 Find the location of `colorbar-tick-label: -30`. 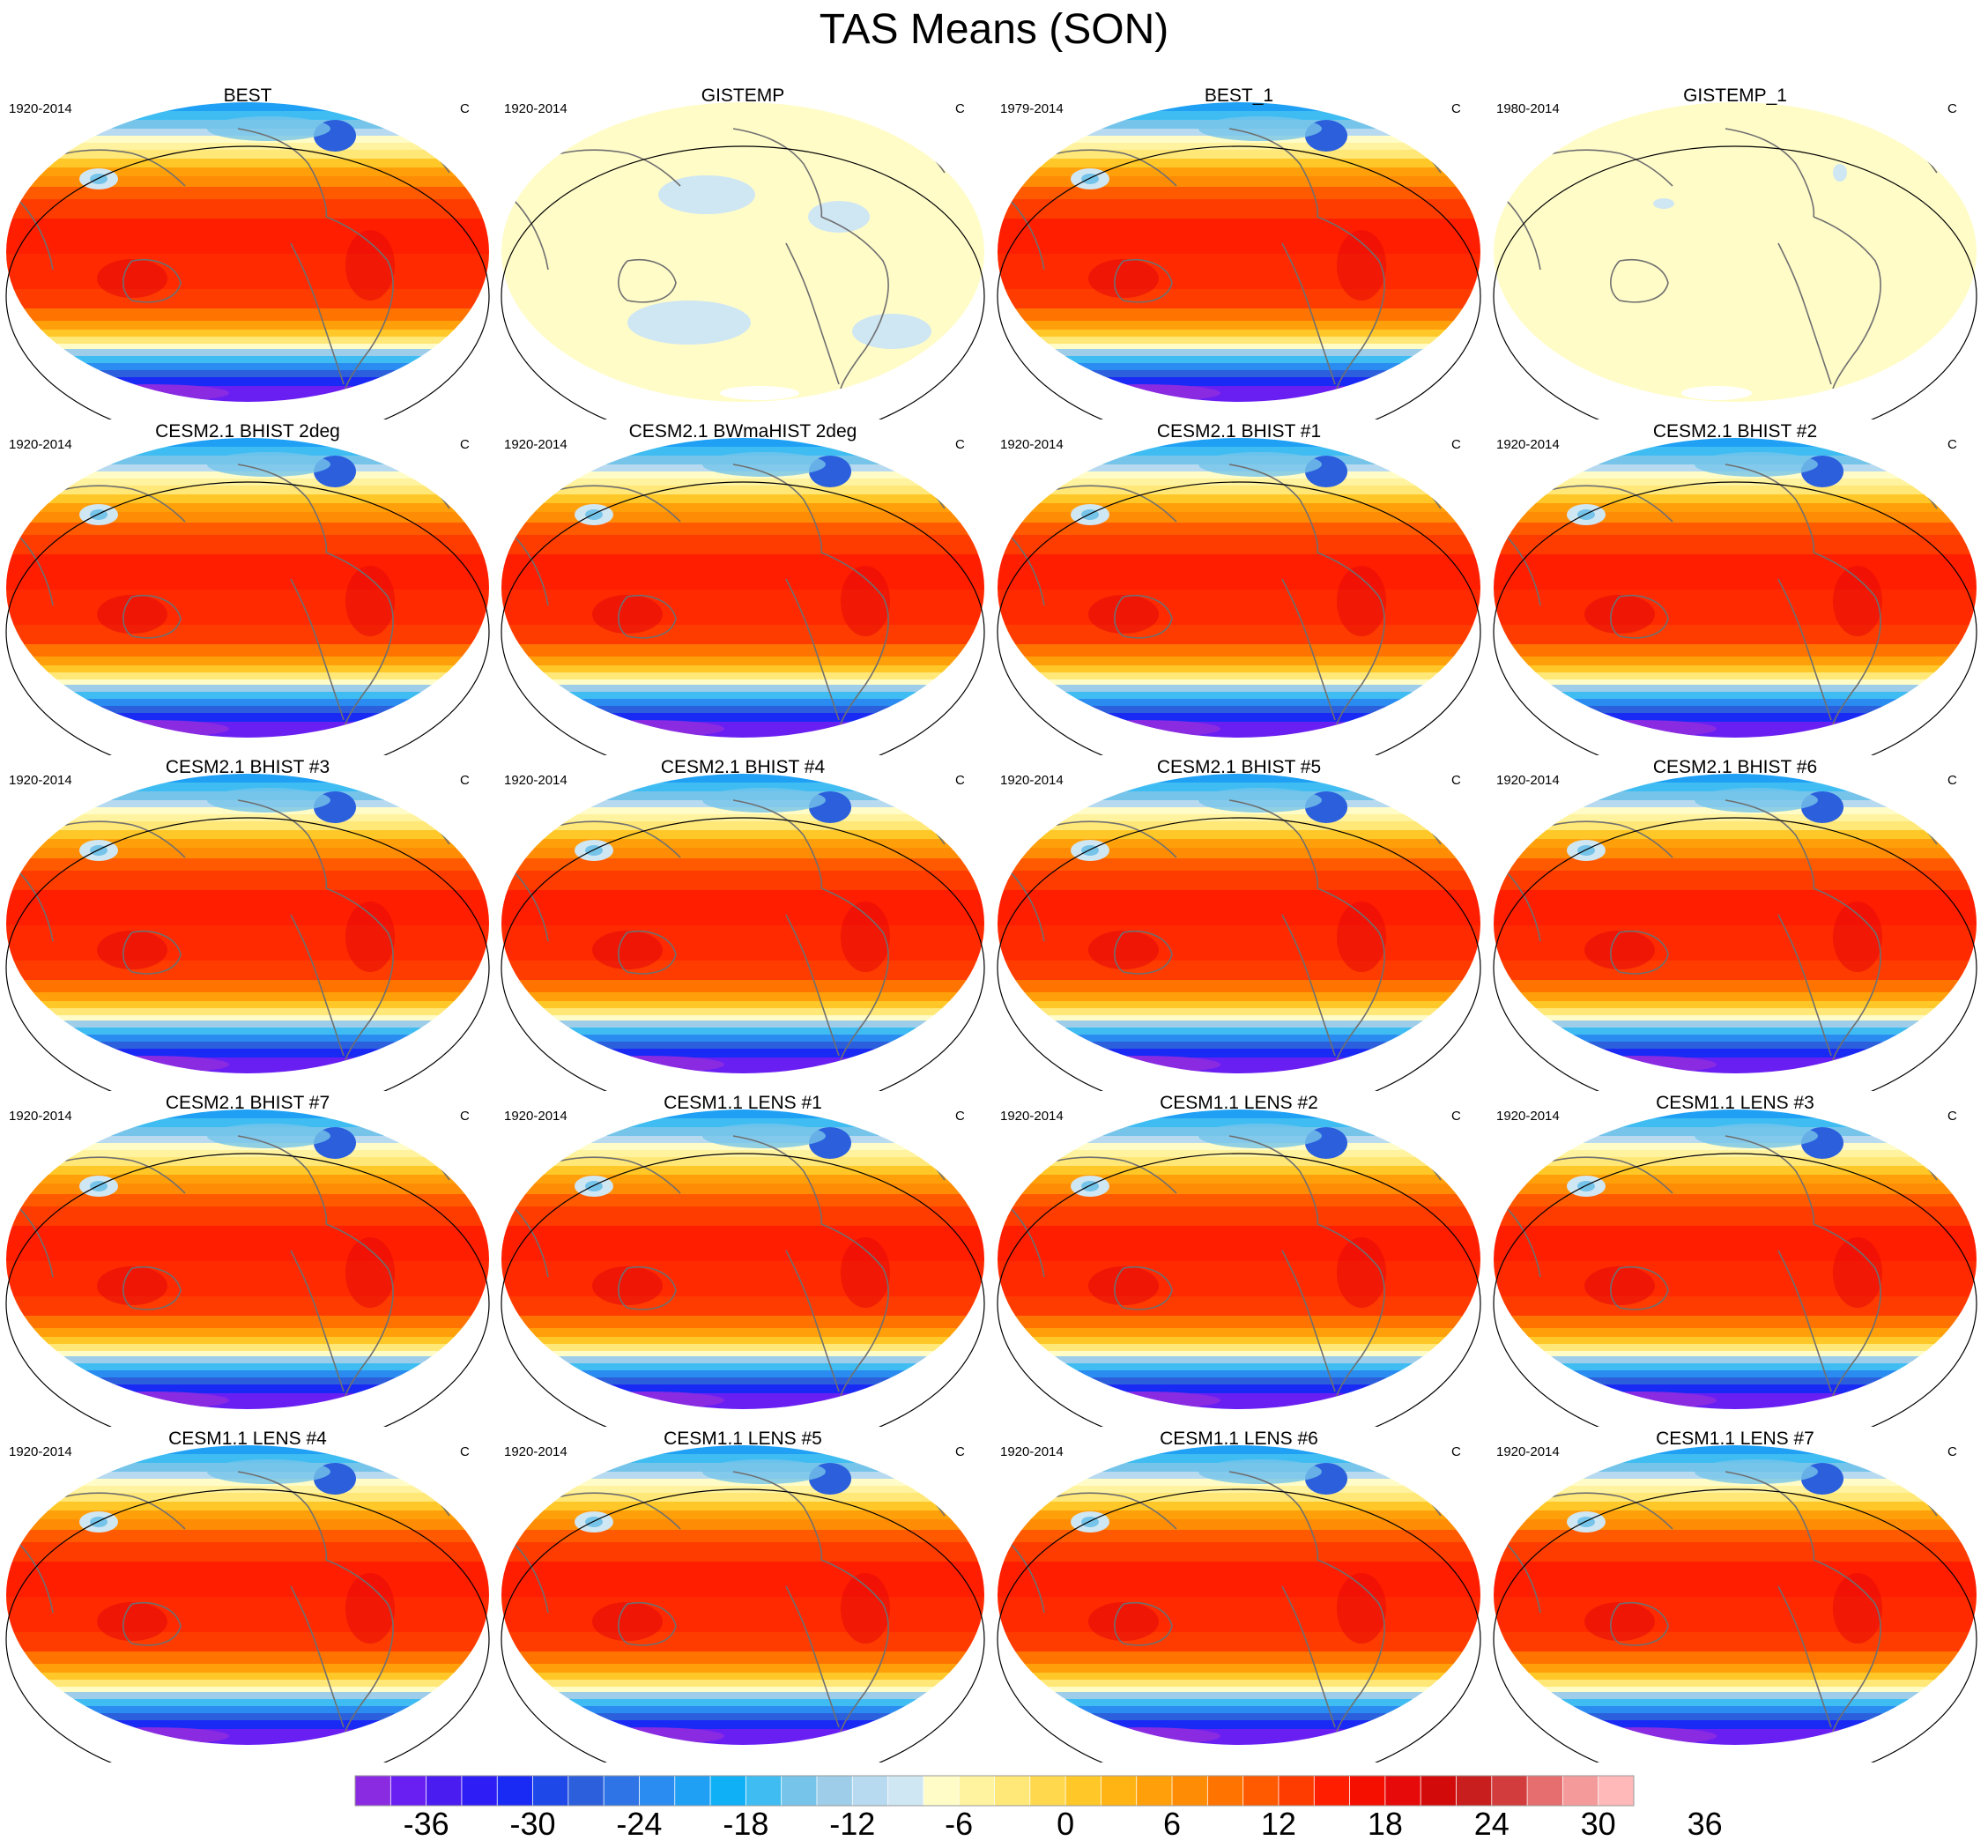

colorbar-tick-label: -30 is located at coordinates (532, 1824).